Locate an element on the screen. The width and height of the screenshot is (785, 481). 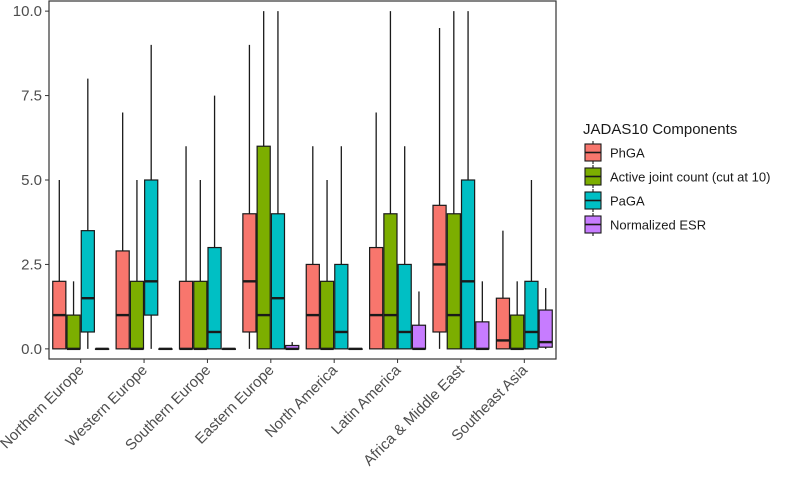
legend-item: PaGA is located at coordinates (614, 200).